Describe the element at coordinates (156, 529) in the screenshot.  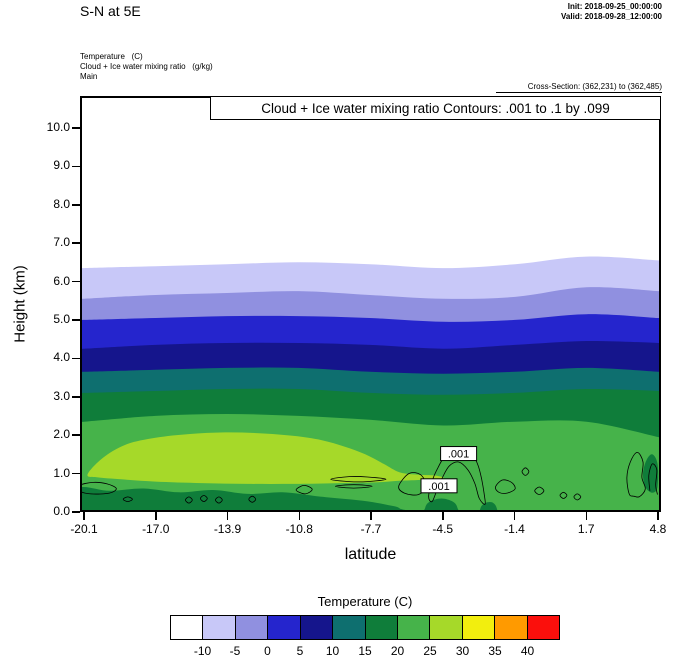
I see `x-tick-label: -17.0` at that location.